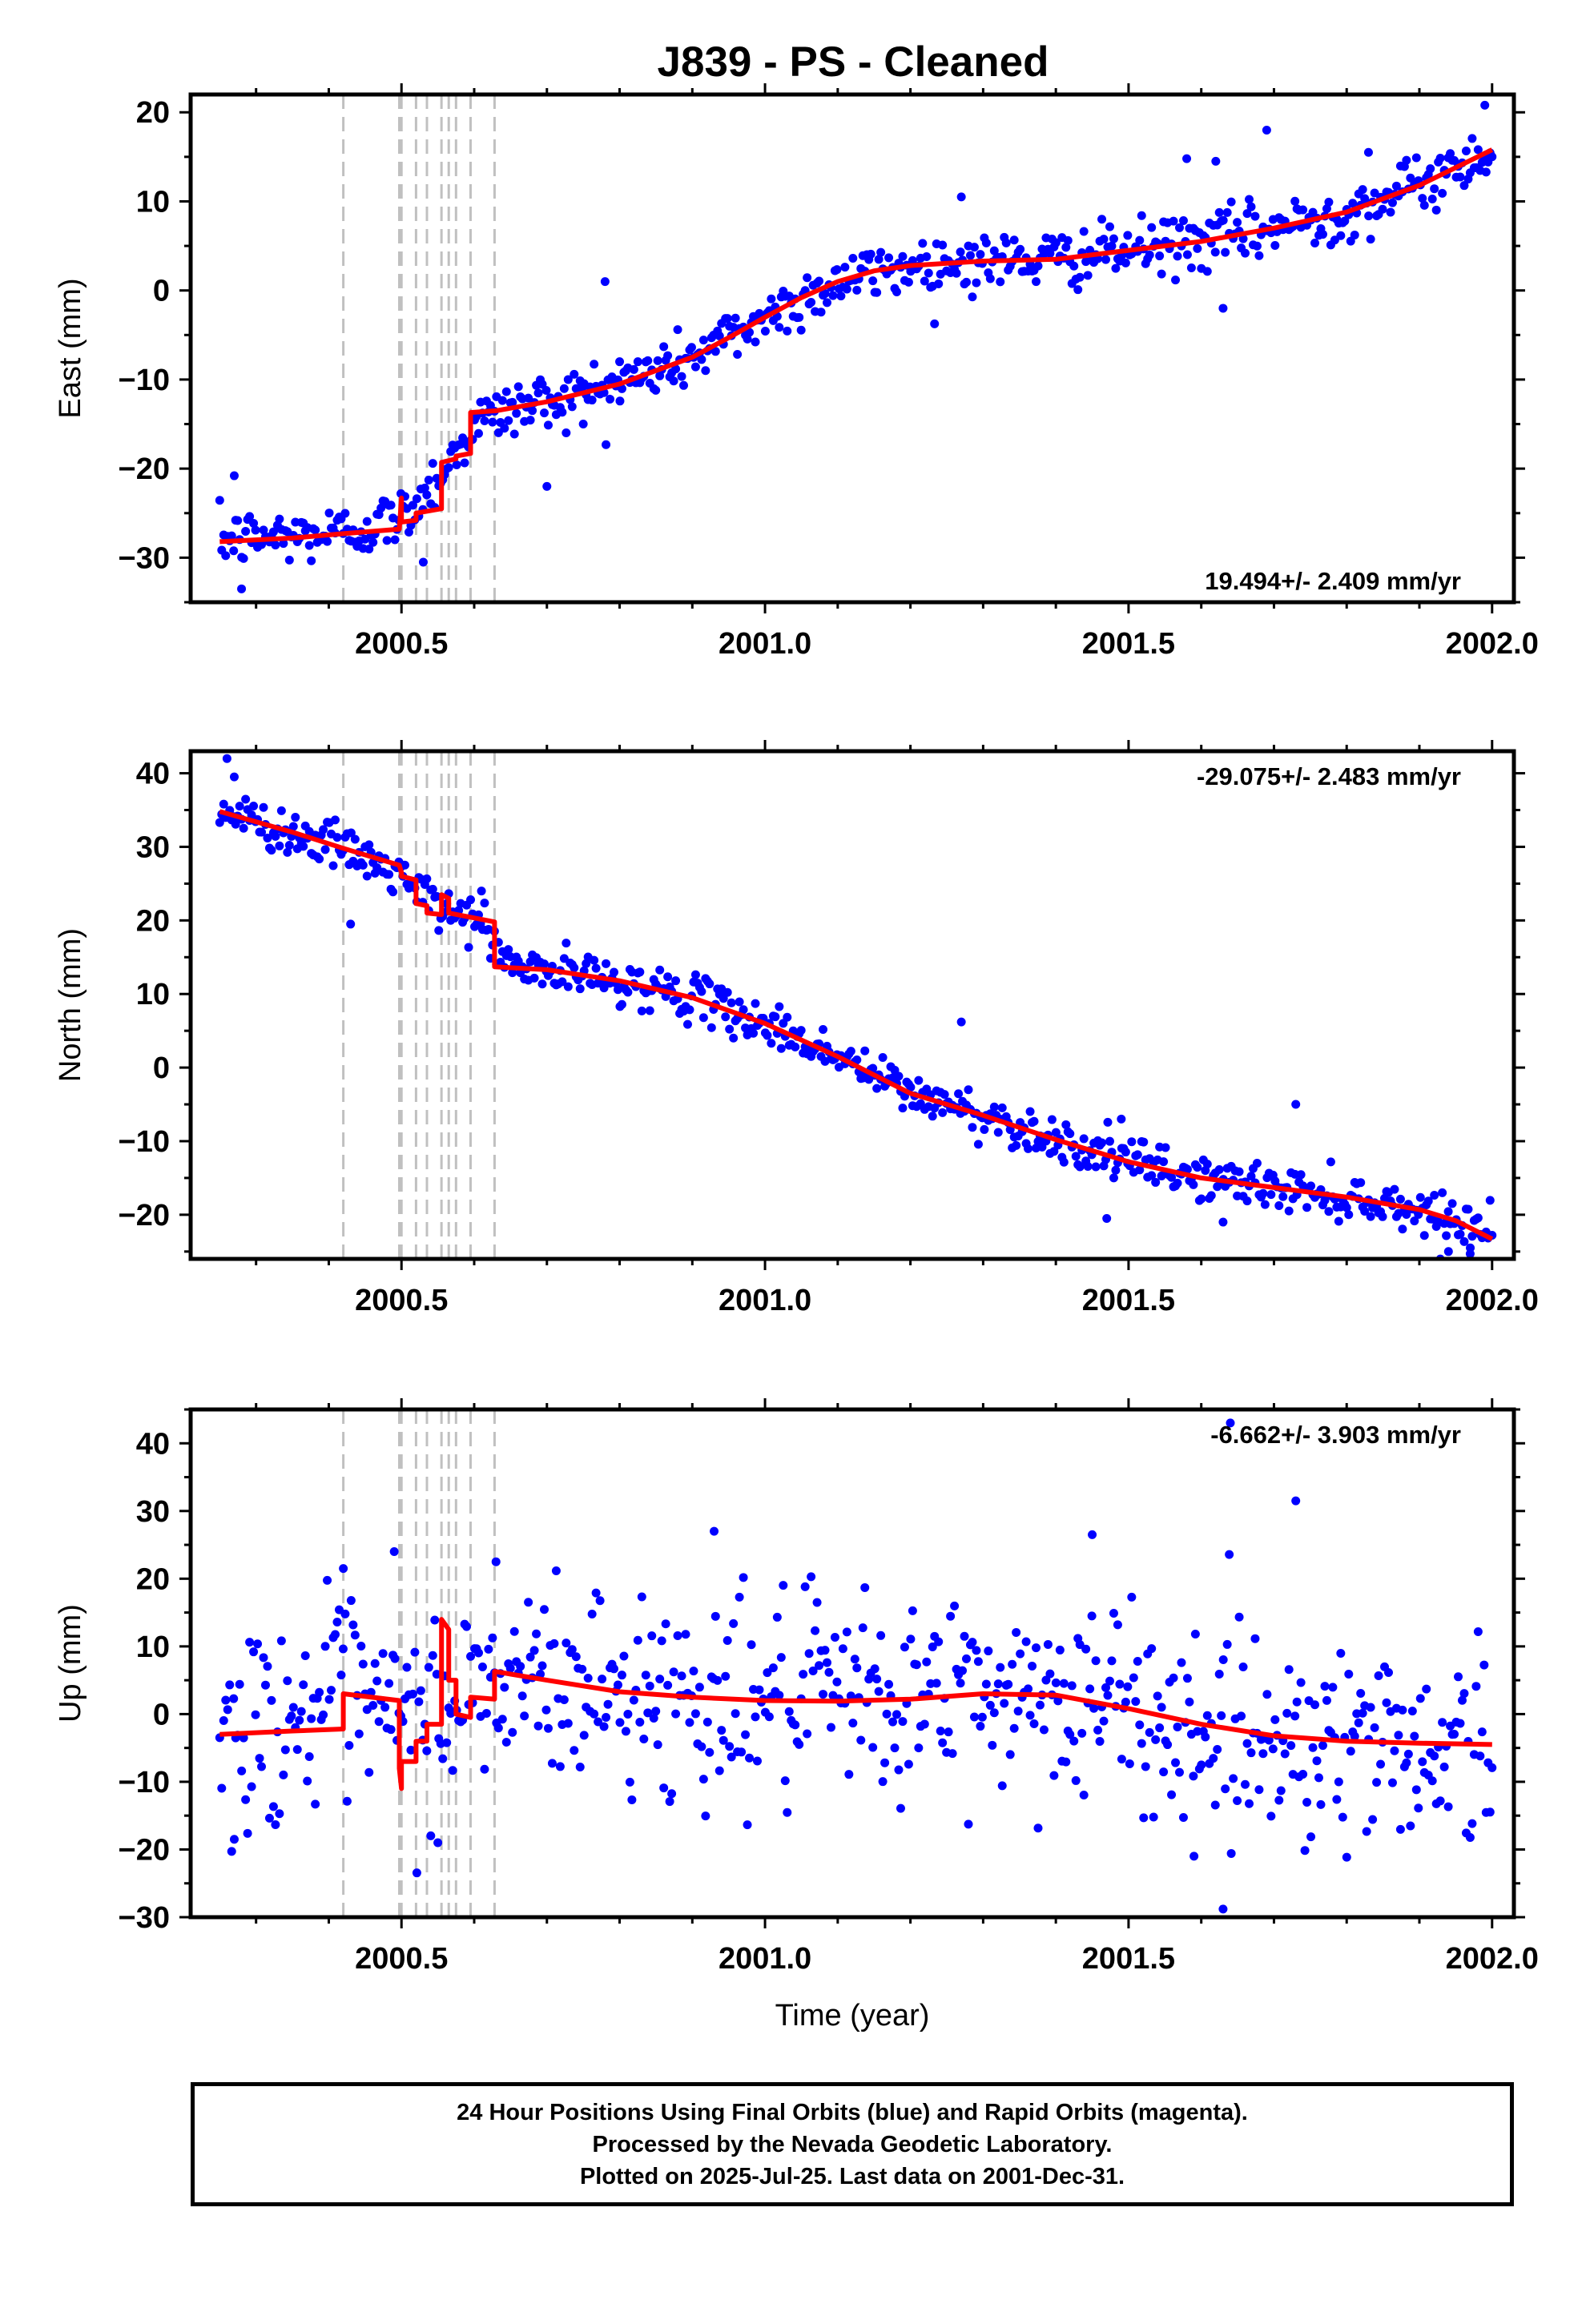 Image resolution: width=1594 pixels, height=2324 pixels. I want to click on chart-title: J839 - PS - Cleaned, so click(853, 62).